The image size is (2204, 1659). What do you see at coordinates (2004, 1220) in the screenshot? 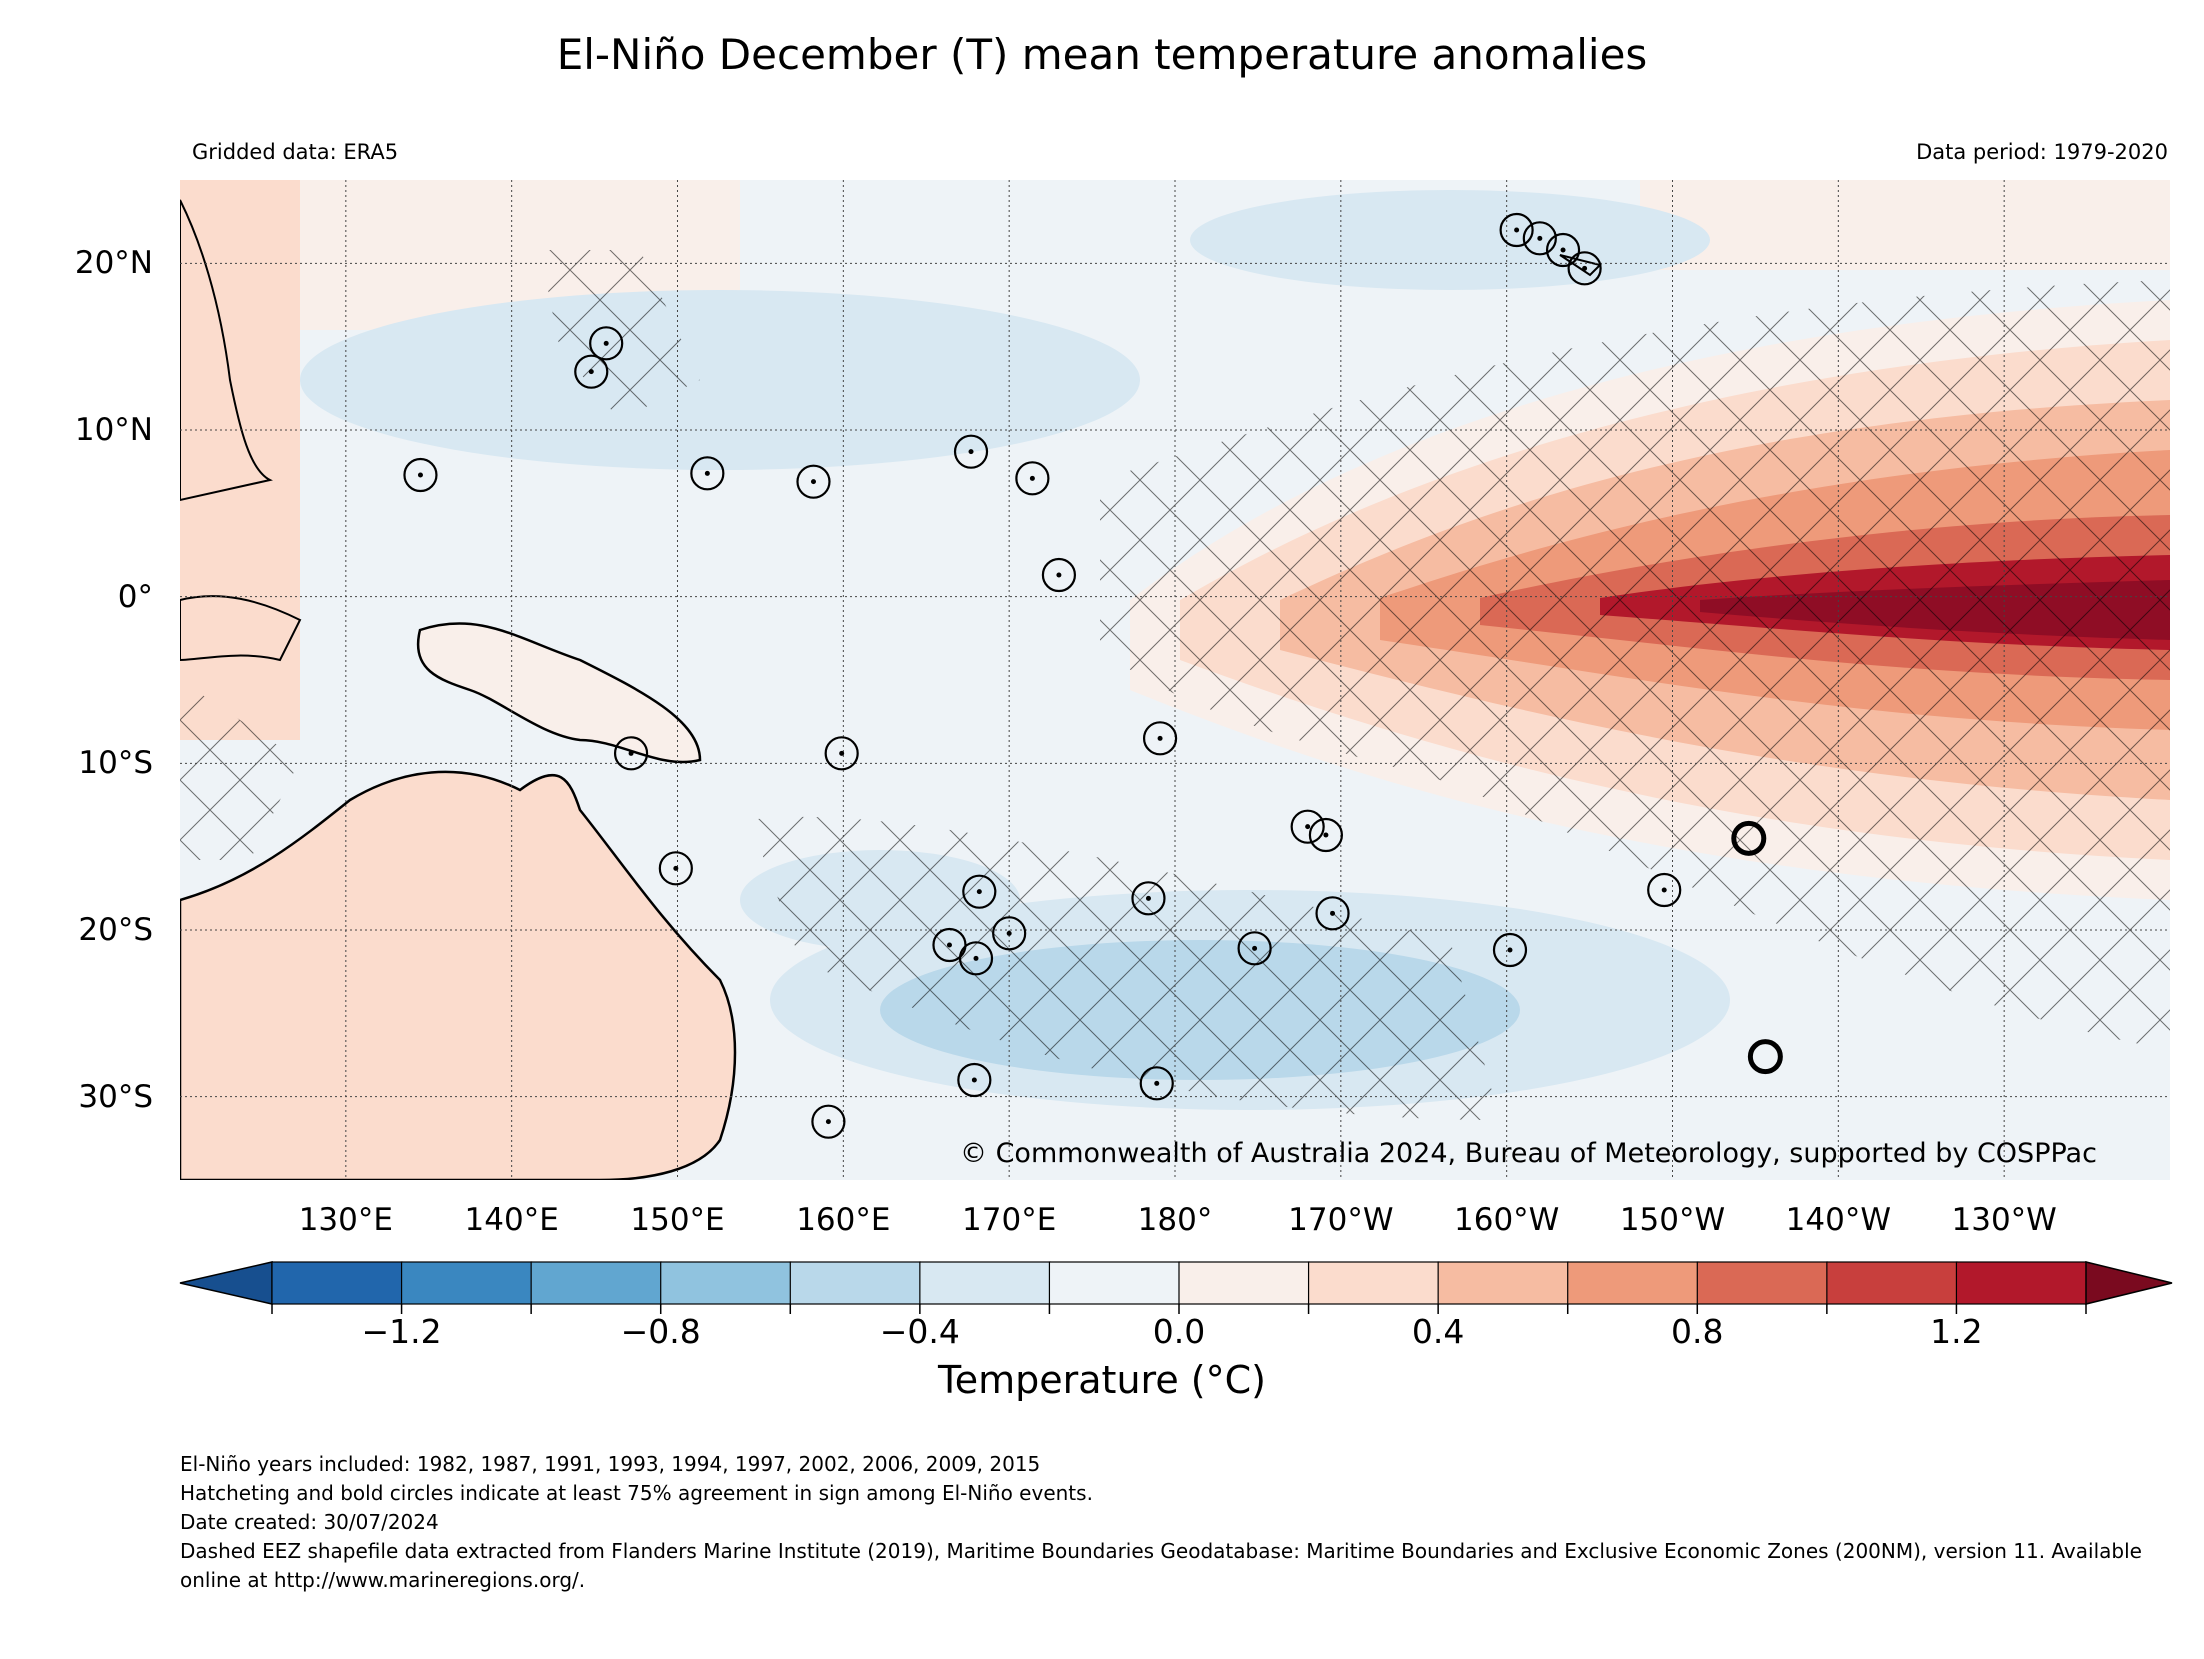
I see `longitude-tick-label: 130°W` at bounding box center [2004, 1220].